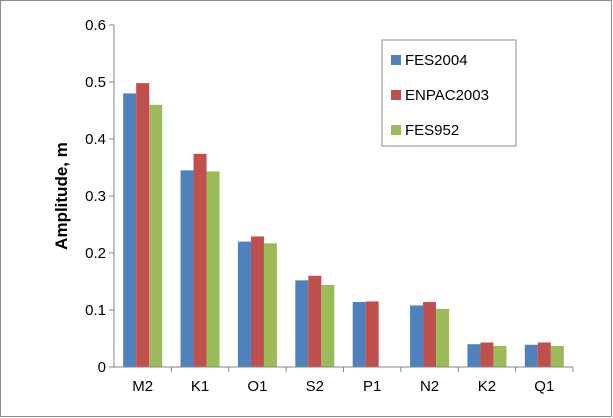 This screenshot has width=613, height=418. I want to click on y-tick-label: 0.5, so click(95, 82).